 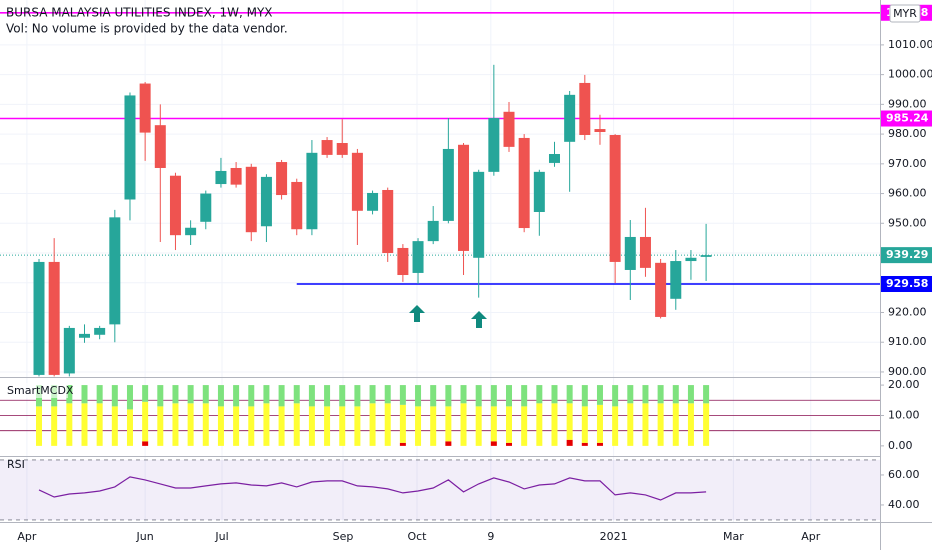 What do you see at coordinates (343, 536) in the screenshot?
I see `x-tick-label: Sep` at bounding box center [343, 536].